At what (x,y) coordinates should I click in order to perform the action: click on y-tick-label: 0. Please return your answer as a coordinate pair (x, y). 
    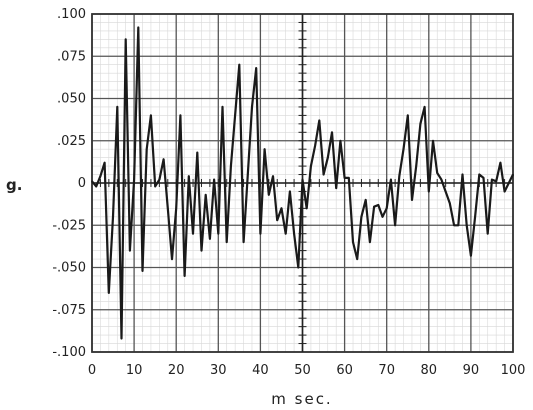
    Looking at the image, I should click on (82, 183).